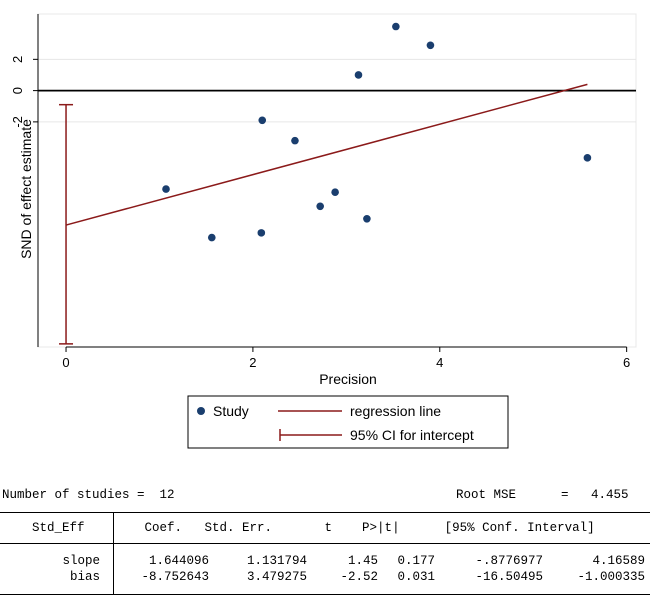  Describe the element at coordinates (175, 577) in the screenshot. I see `row-coef: -8.752643` at that location.